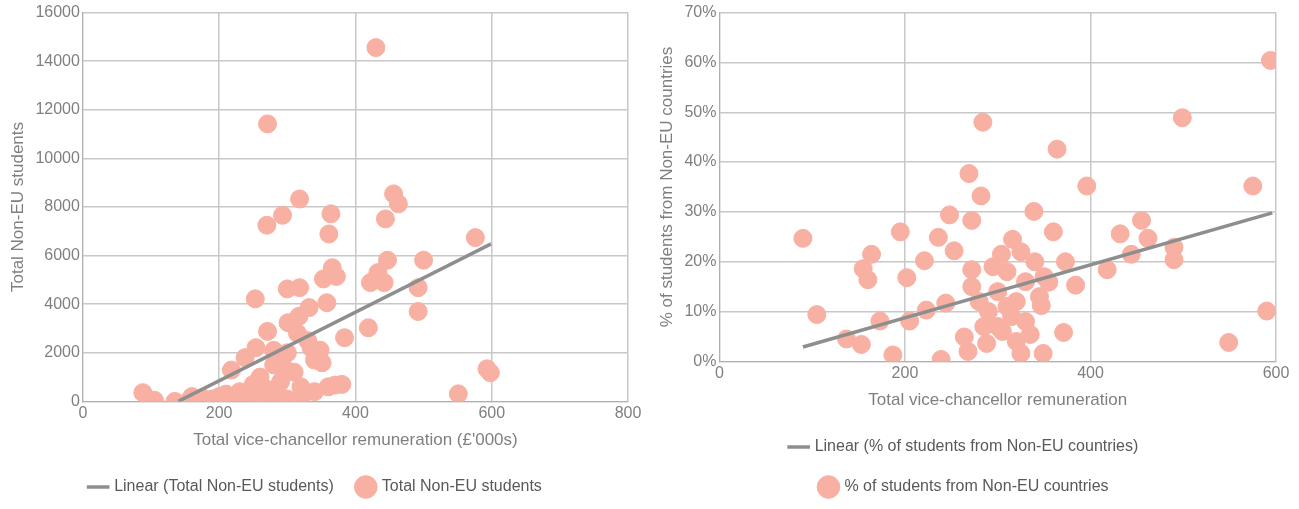  I want to click on y-tick-label: 12000, so click(57, 109).